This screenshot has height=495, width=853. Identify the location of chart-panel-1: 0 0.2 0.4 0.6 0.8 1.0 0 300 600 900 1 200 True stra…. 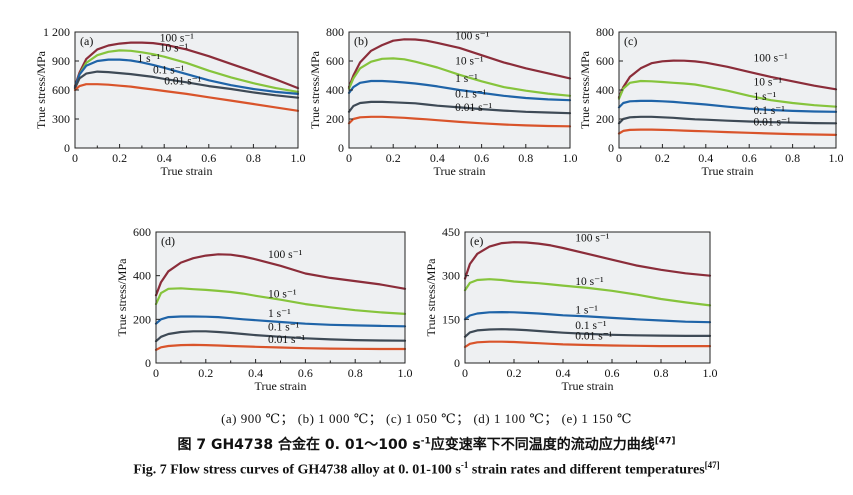
(170, 101).